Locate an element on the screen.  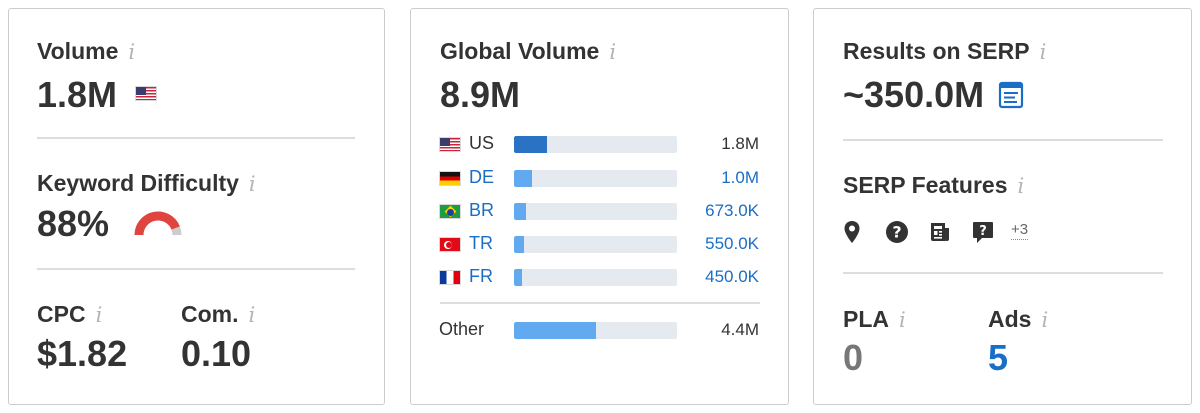
serp-page-icon is located at coordinates (1011, 95).